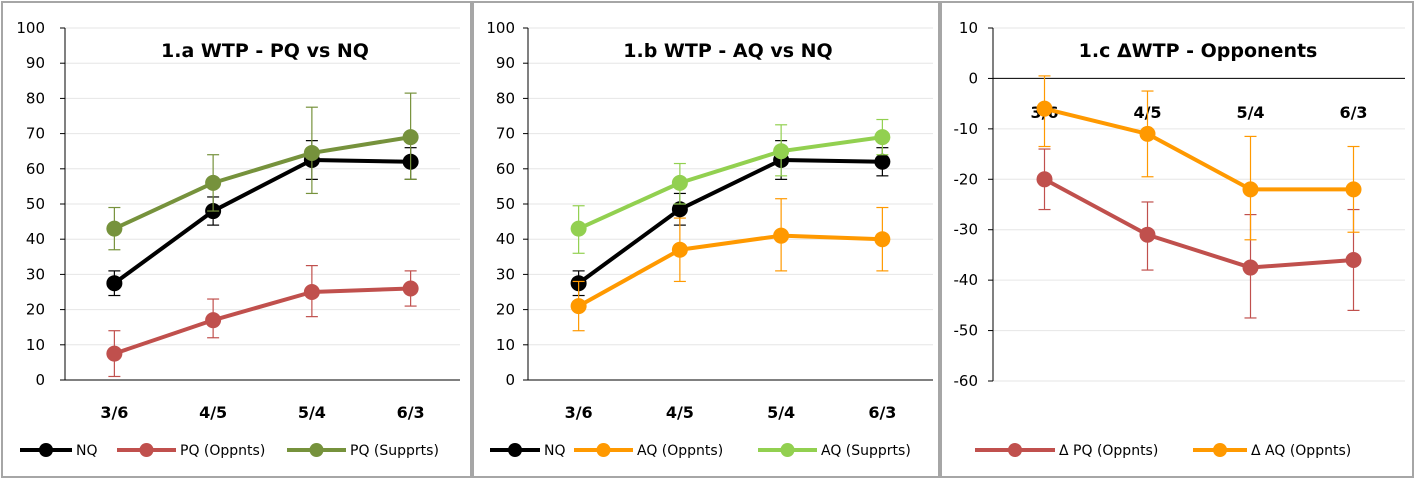 Image resolution: width=1415 pixels, height=479 pixels. What do you see at coordinates (411, 412) in the screenshot?
I see `chart-a-x-tick-label: 6/3` at bounding box center [411, 412].